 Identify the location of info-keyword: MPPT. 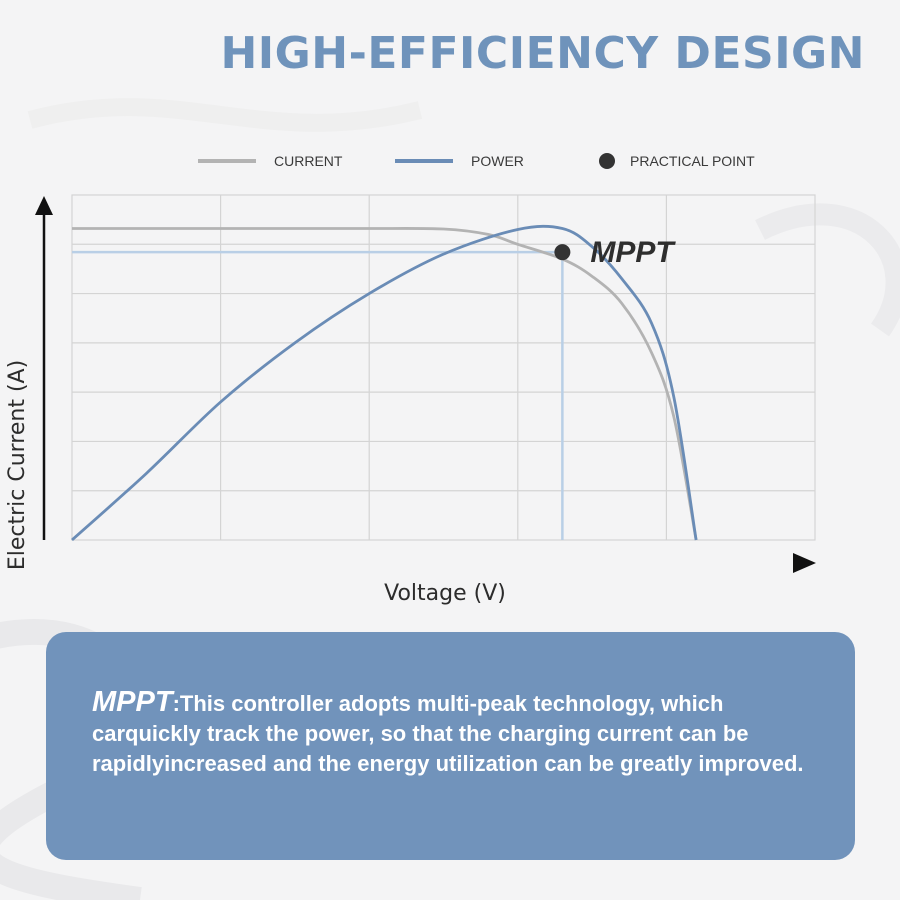
(132, 702).